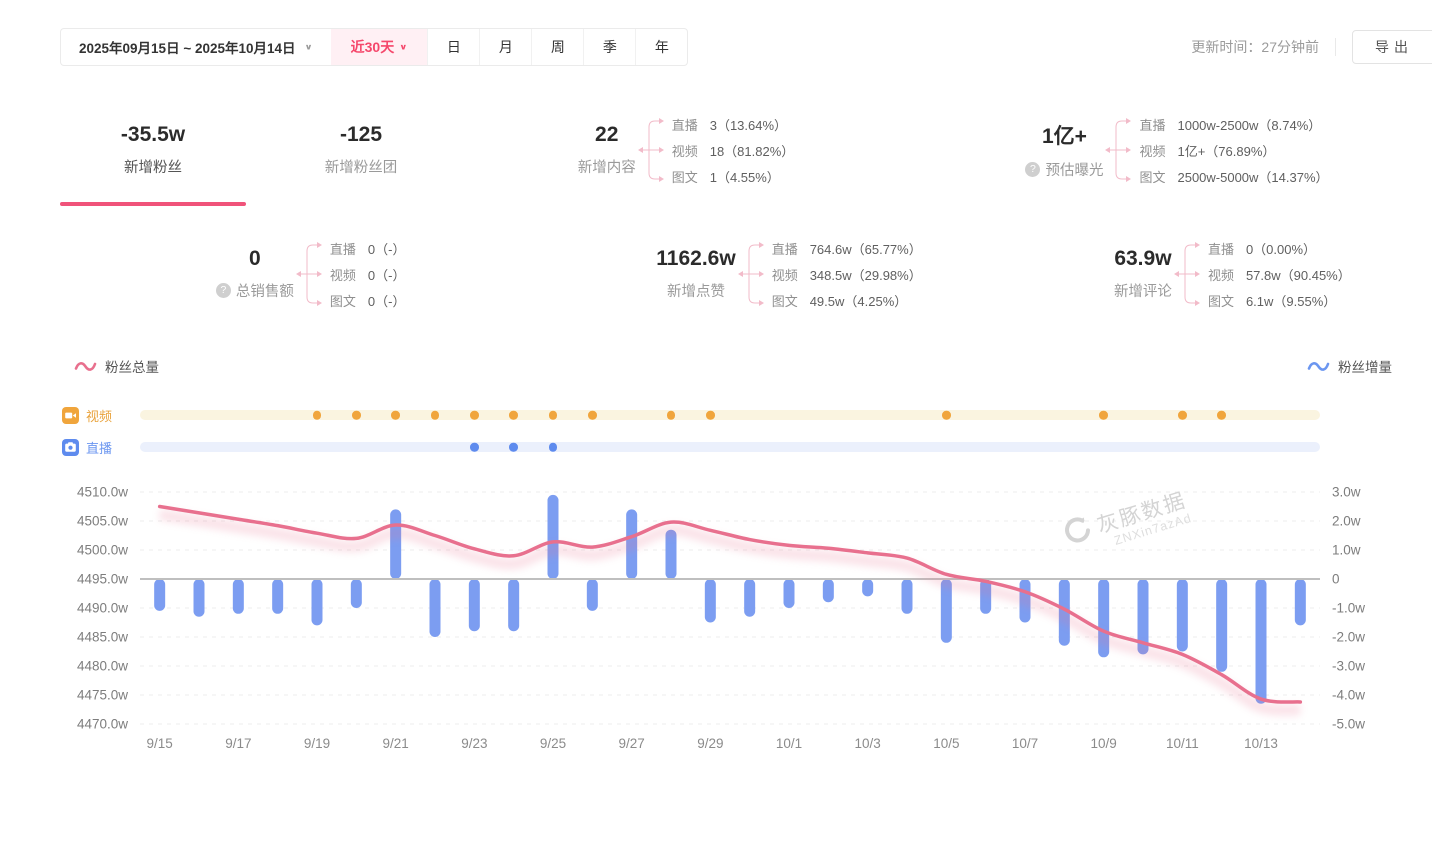 The height and width of the screenshot is (860, 1432). Describe the element at coordinates (752, 151) in the screenshot. I see `breakdown-value: 18（81.82%）` at that location.